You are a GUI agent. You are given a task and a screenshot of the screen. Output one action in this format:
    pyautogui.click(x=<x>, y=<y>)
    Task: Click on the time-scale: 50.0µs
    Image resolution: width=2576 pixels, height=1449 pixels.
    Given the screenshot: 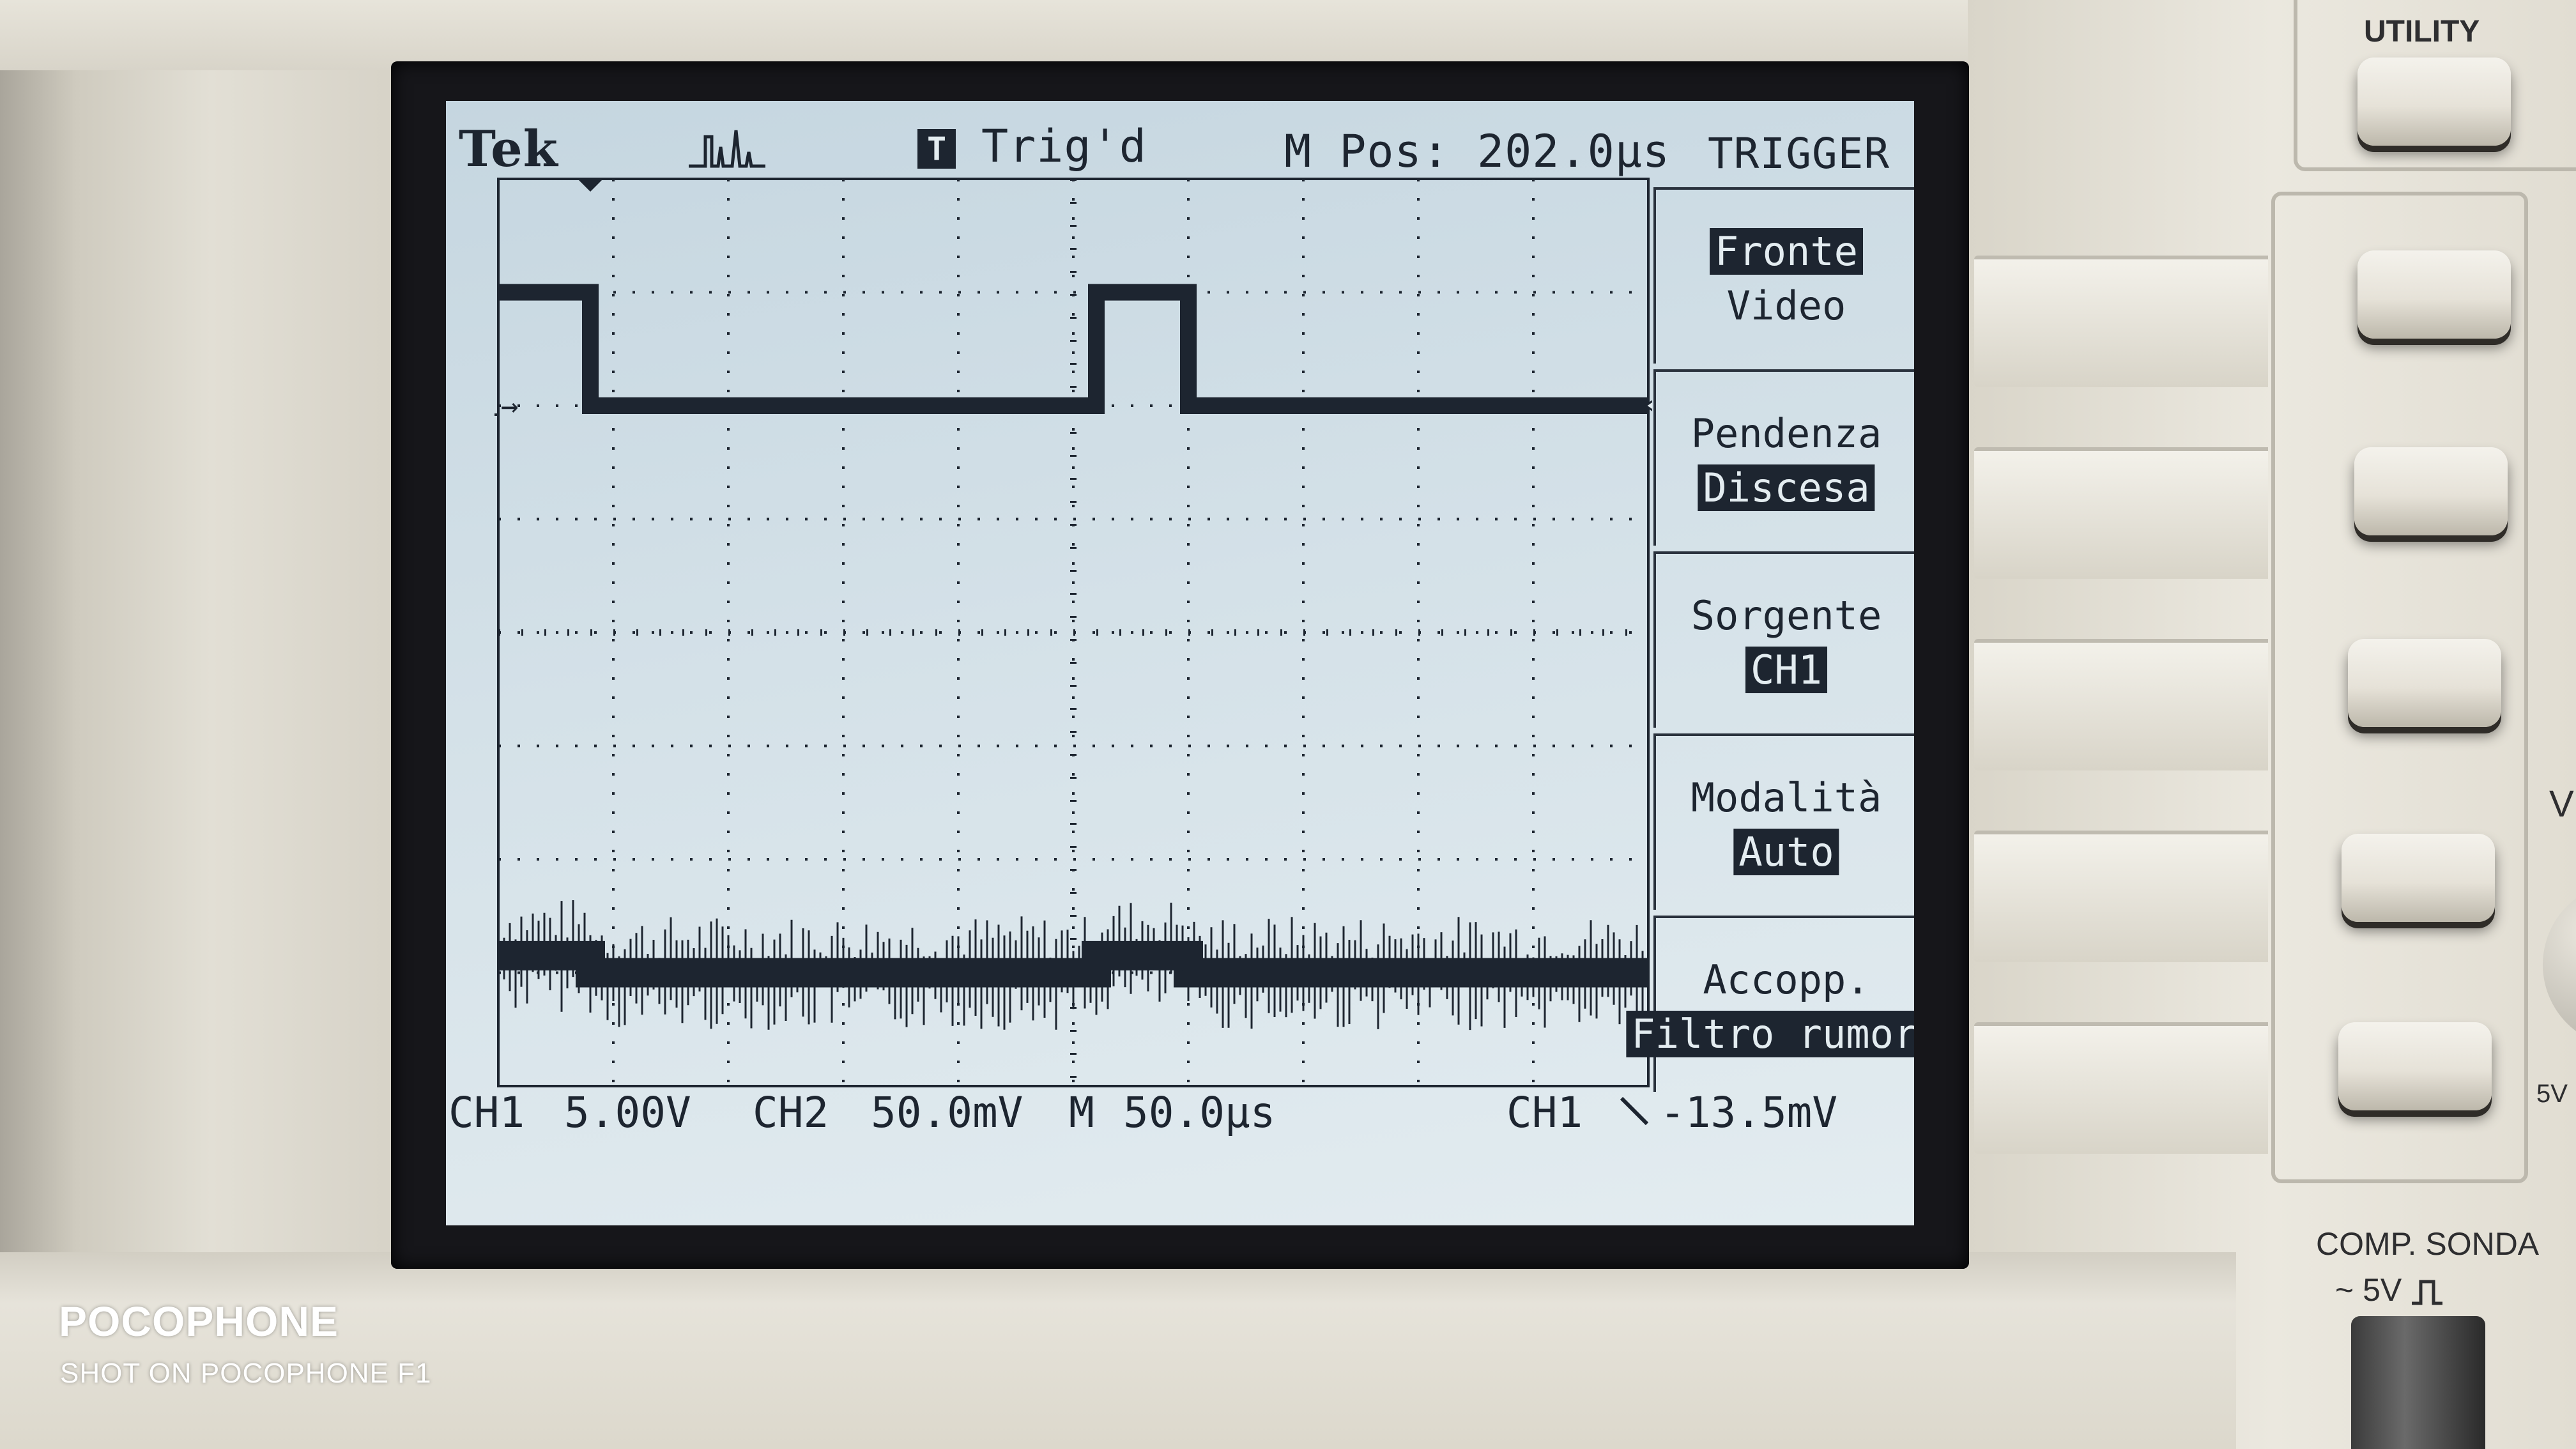 What is the action you would take?
    pyautogui.click(x=1199, y=1112)
    